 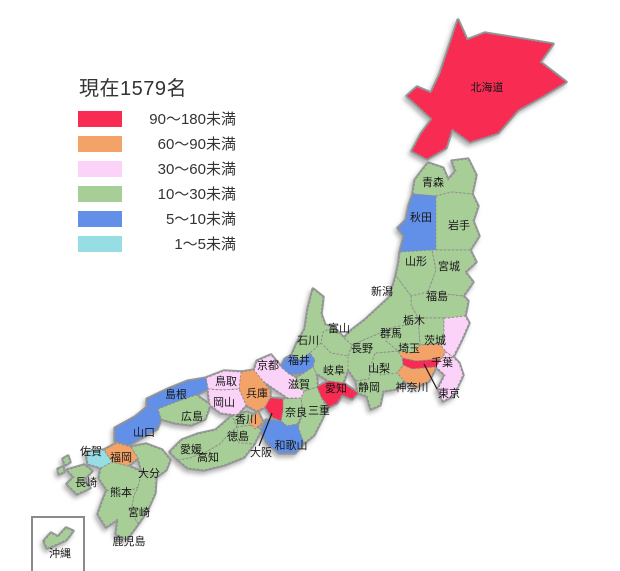 I want to click on prefecture-awaji, so click(x=256, y=420).